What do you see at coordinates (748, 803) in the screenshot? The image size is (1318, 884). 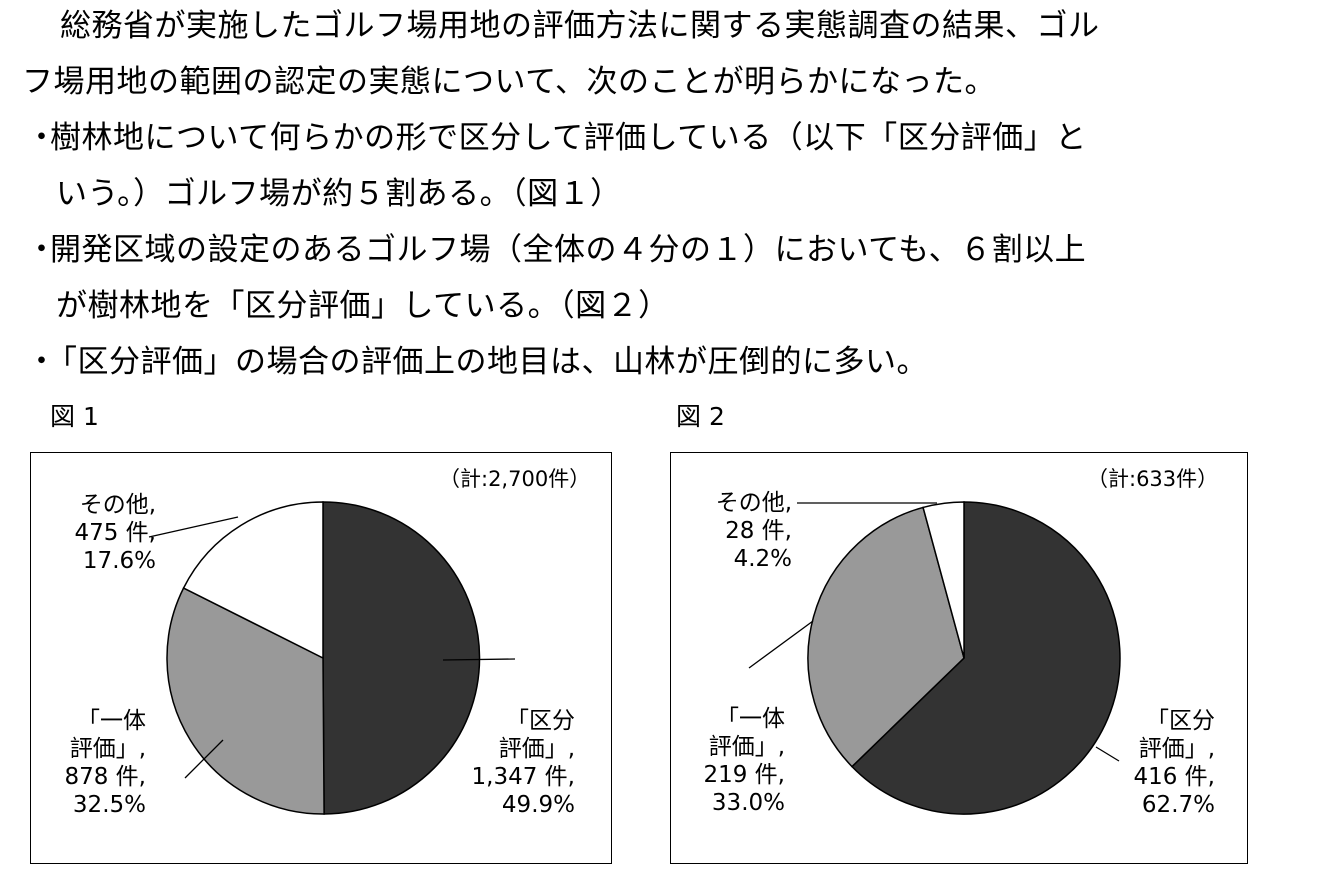 I see `slice-label-line: 33.0%` at bounding box center [748, 803].